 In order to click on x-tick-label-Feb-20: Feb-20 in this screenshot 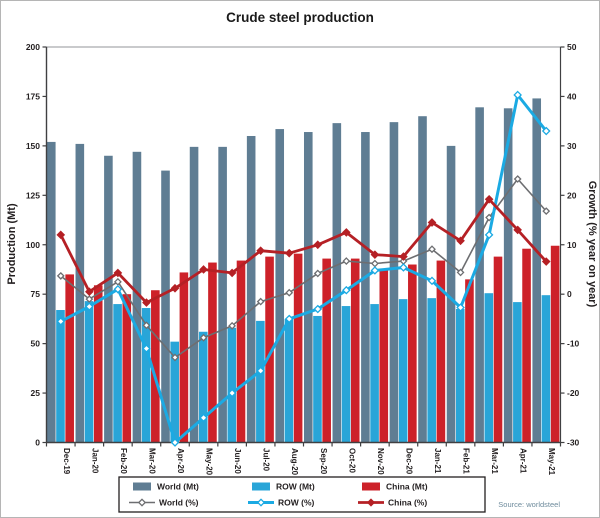, I will do `click(123, 461)`.